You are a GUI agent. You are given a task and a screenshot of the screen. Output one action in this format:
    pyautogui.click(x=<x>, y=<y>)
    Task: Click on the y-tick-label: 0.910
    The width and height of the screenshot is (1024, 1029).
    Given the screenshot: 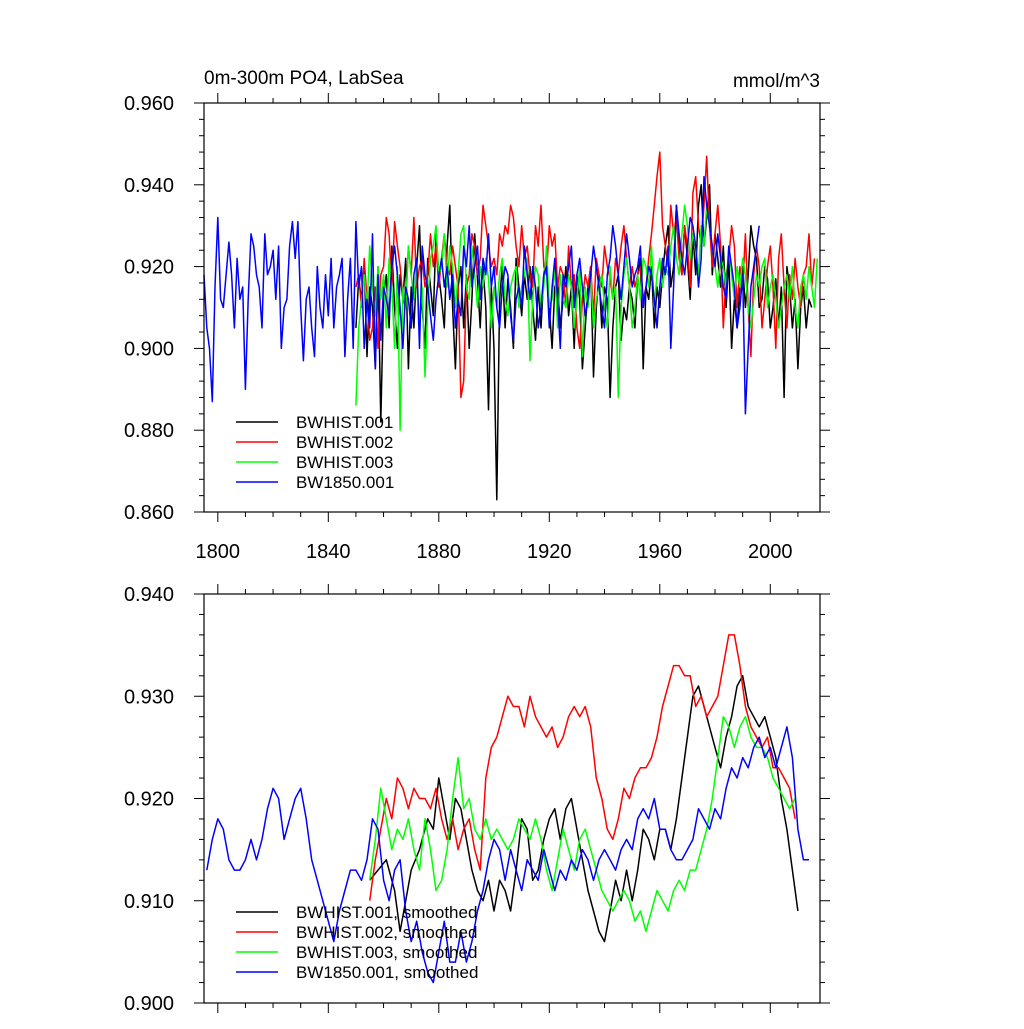 What is the action you would take?
    pyautogui.click(x=149, y=902)
    